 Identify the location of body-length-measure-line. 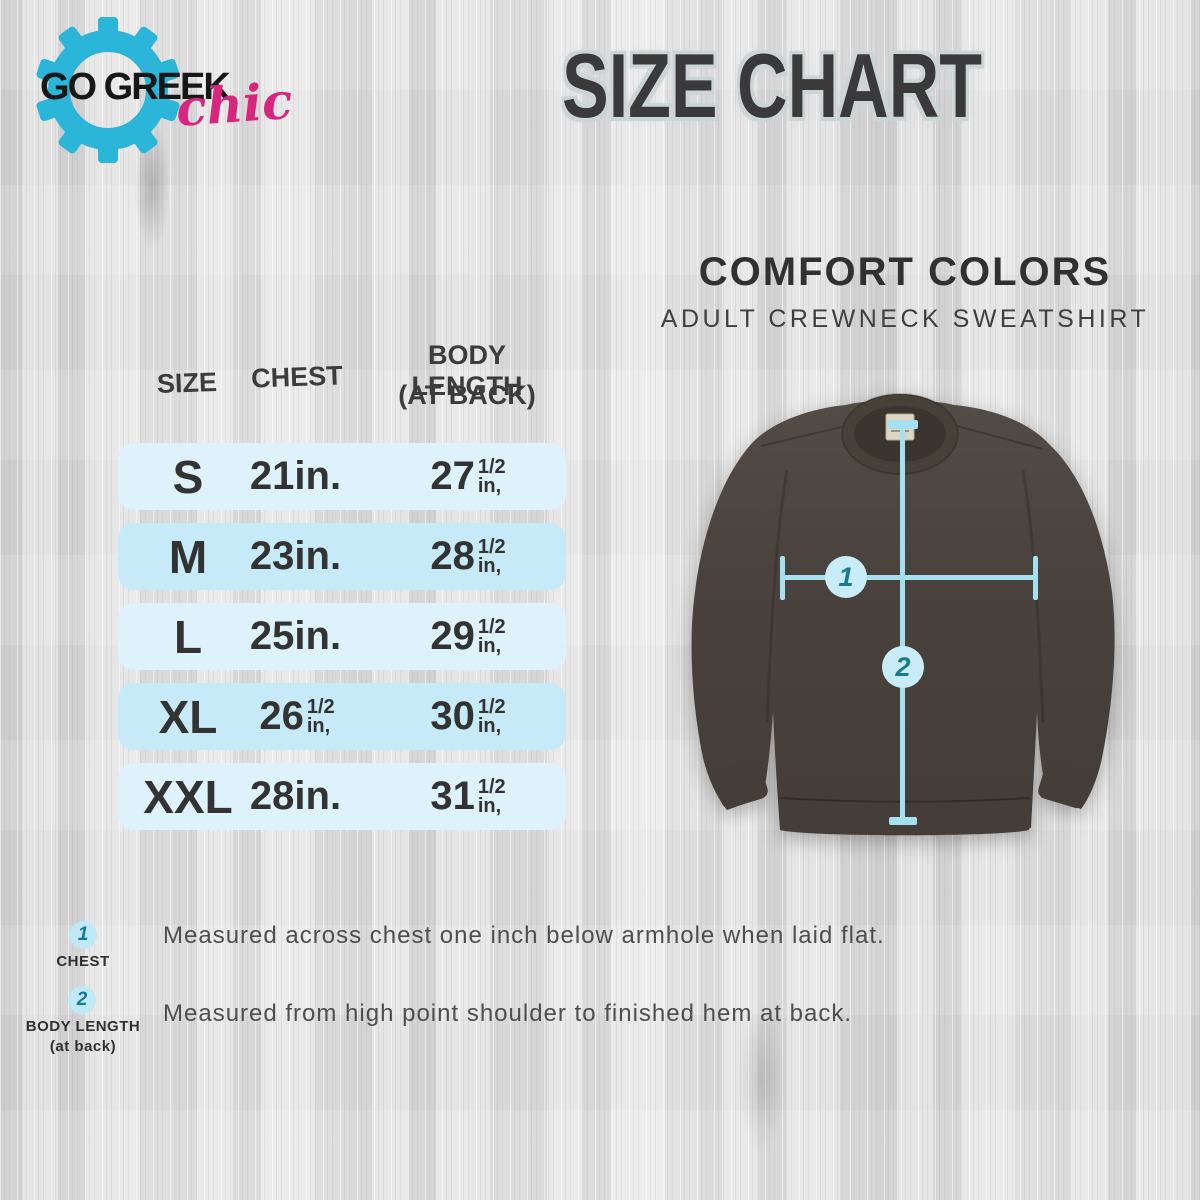
(902, 623).